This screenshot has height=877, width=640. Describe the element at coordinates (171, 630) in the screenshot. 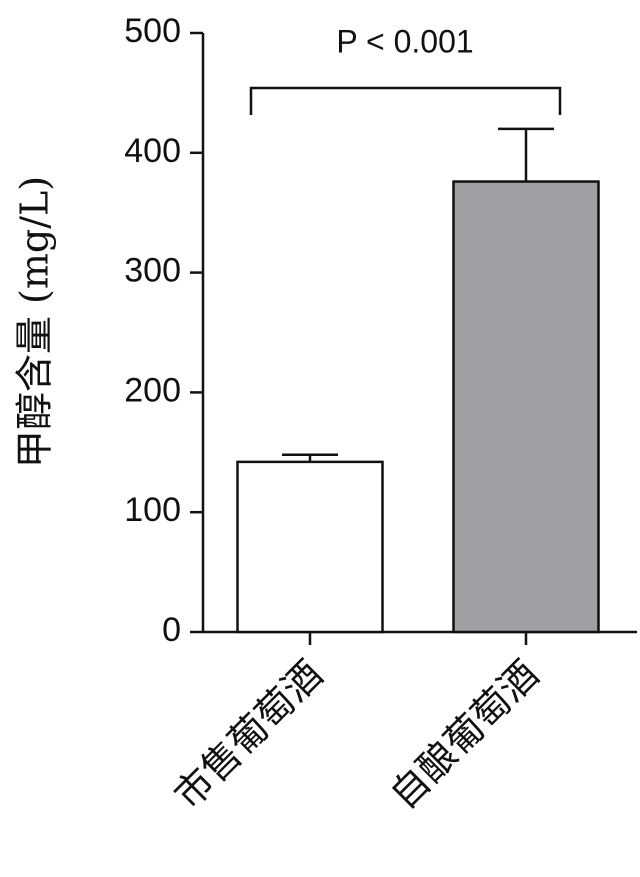

I see `y-tick-label: 0` at that location.